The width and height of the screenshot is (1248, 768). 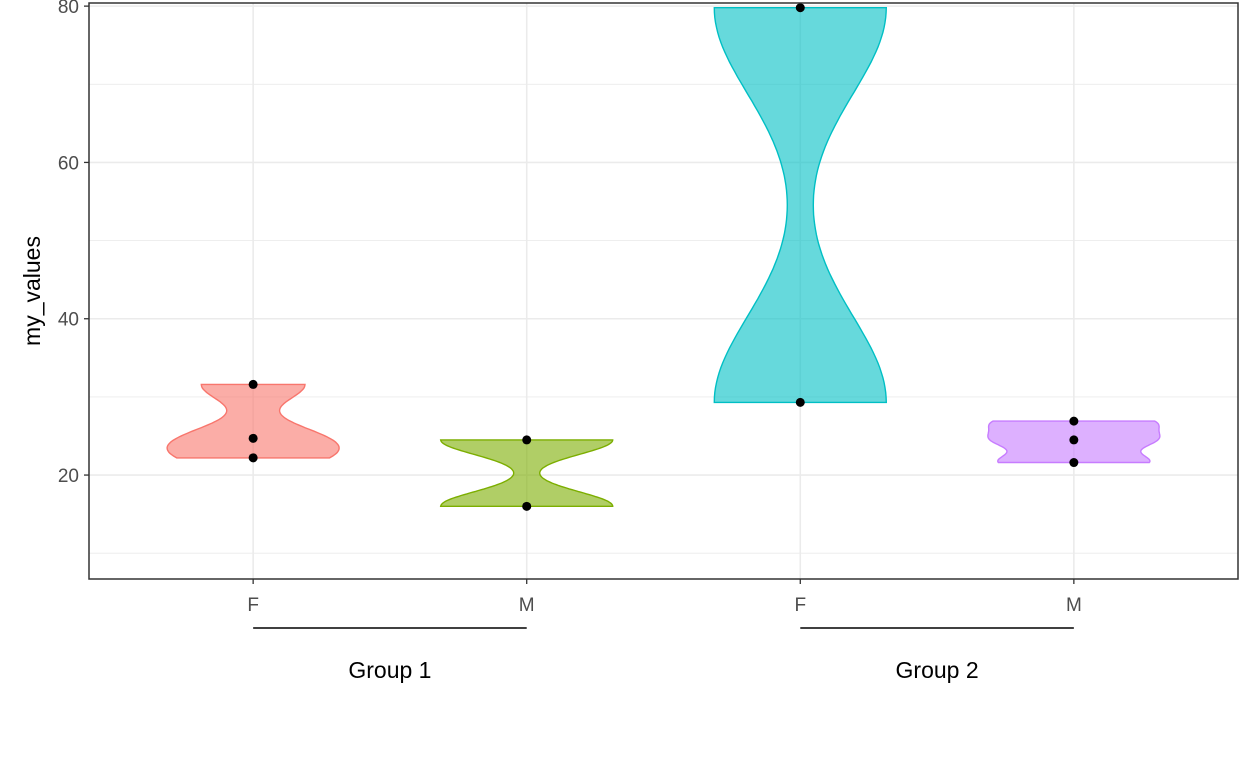 What do you see at coordinates (32, 291) in the screenshot?
I see `y-axis-title: my_values` at bounding box center [32, 291].